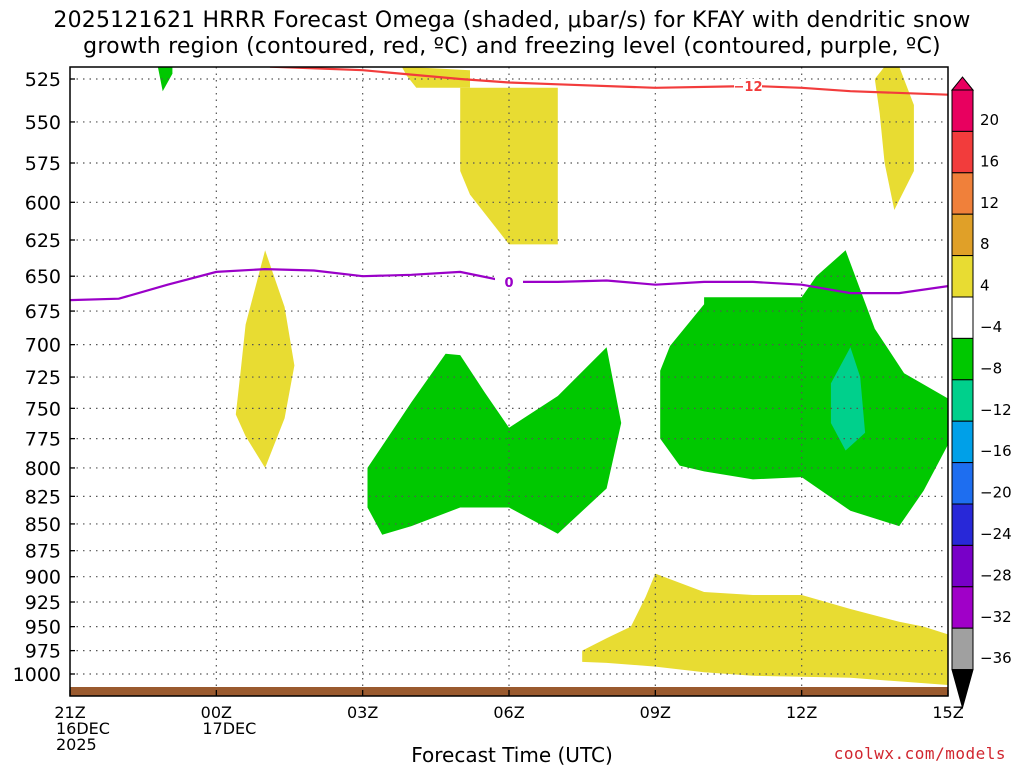 The width and height of the screenshot is (1024, 768). Describe the element at coordinates (962, 689) in the screenshot. I see `colorbar-bottom-arrow` at that location.